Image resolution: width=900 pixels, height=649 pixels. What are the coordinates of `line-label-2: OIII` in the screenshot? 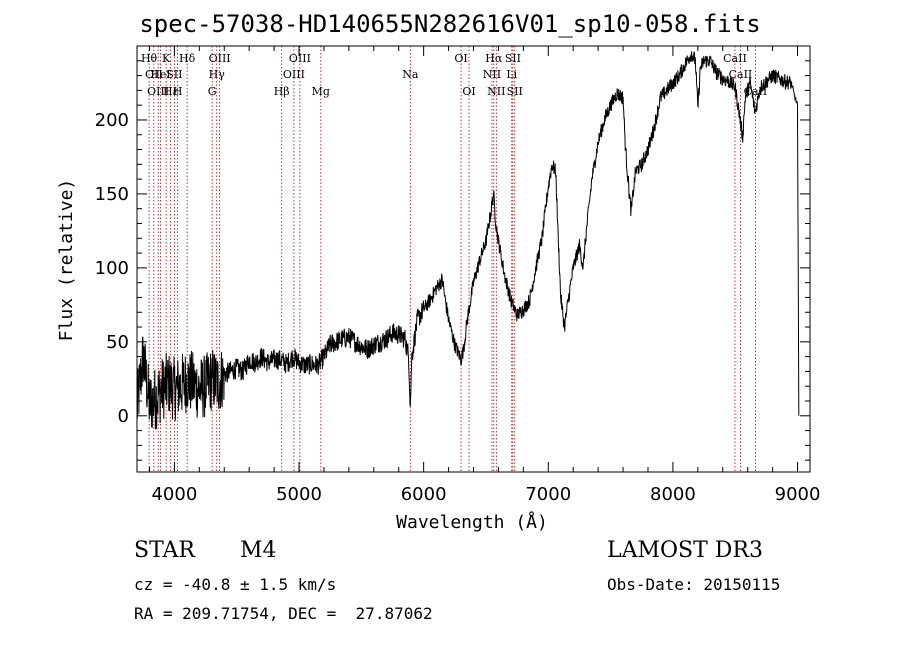 It's located at (158, 91).